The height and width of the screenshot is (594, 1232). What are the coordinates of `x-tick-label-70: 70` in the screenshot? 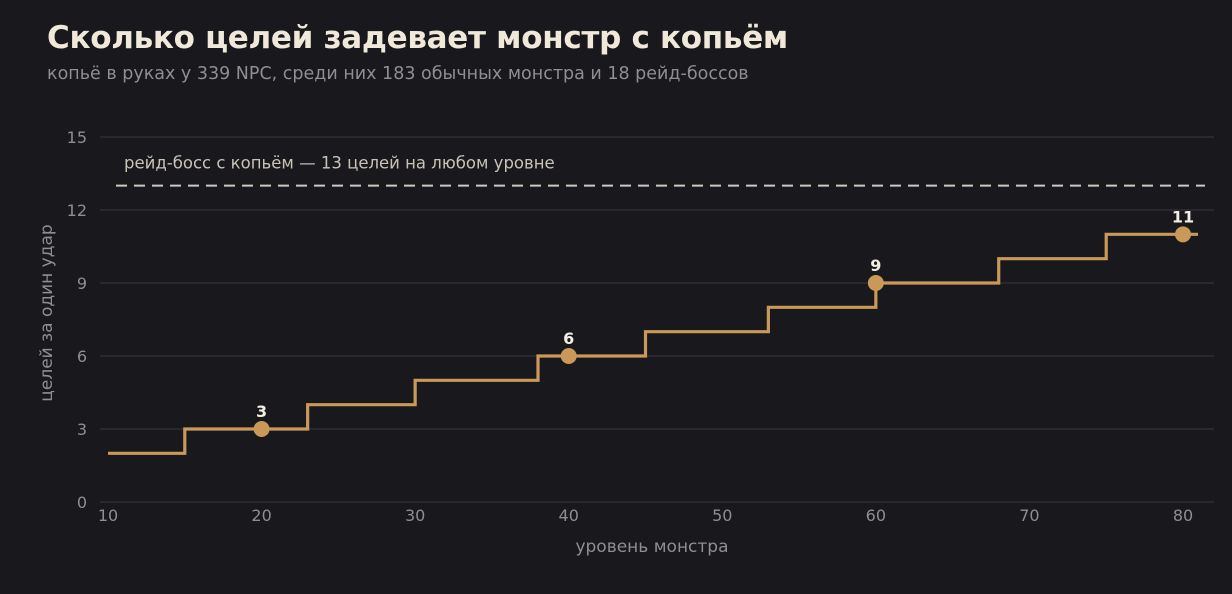 It's located at (1029, 515).